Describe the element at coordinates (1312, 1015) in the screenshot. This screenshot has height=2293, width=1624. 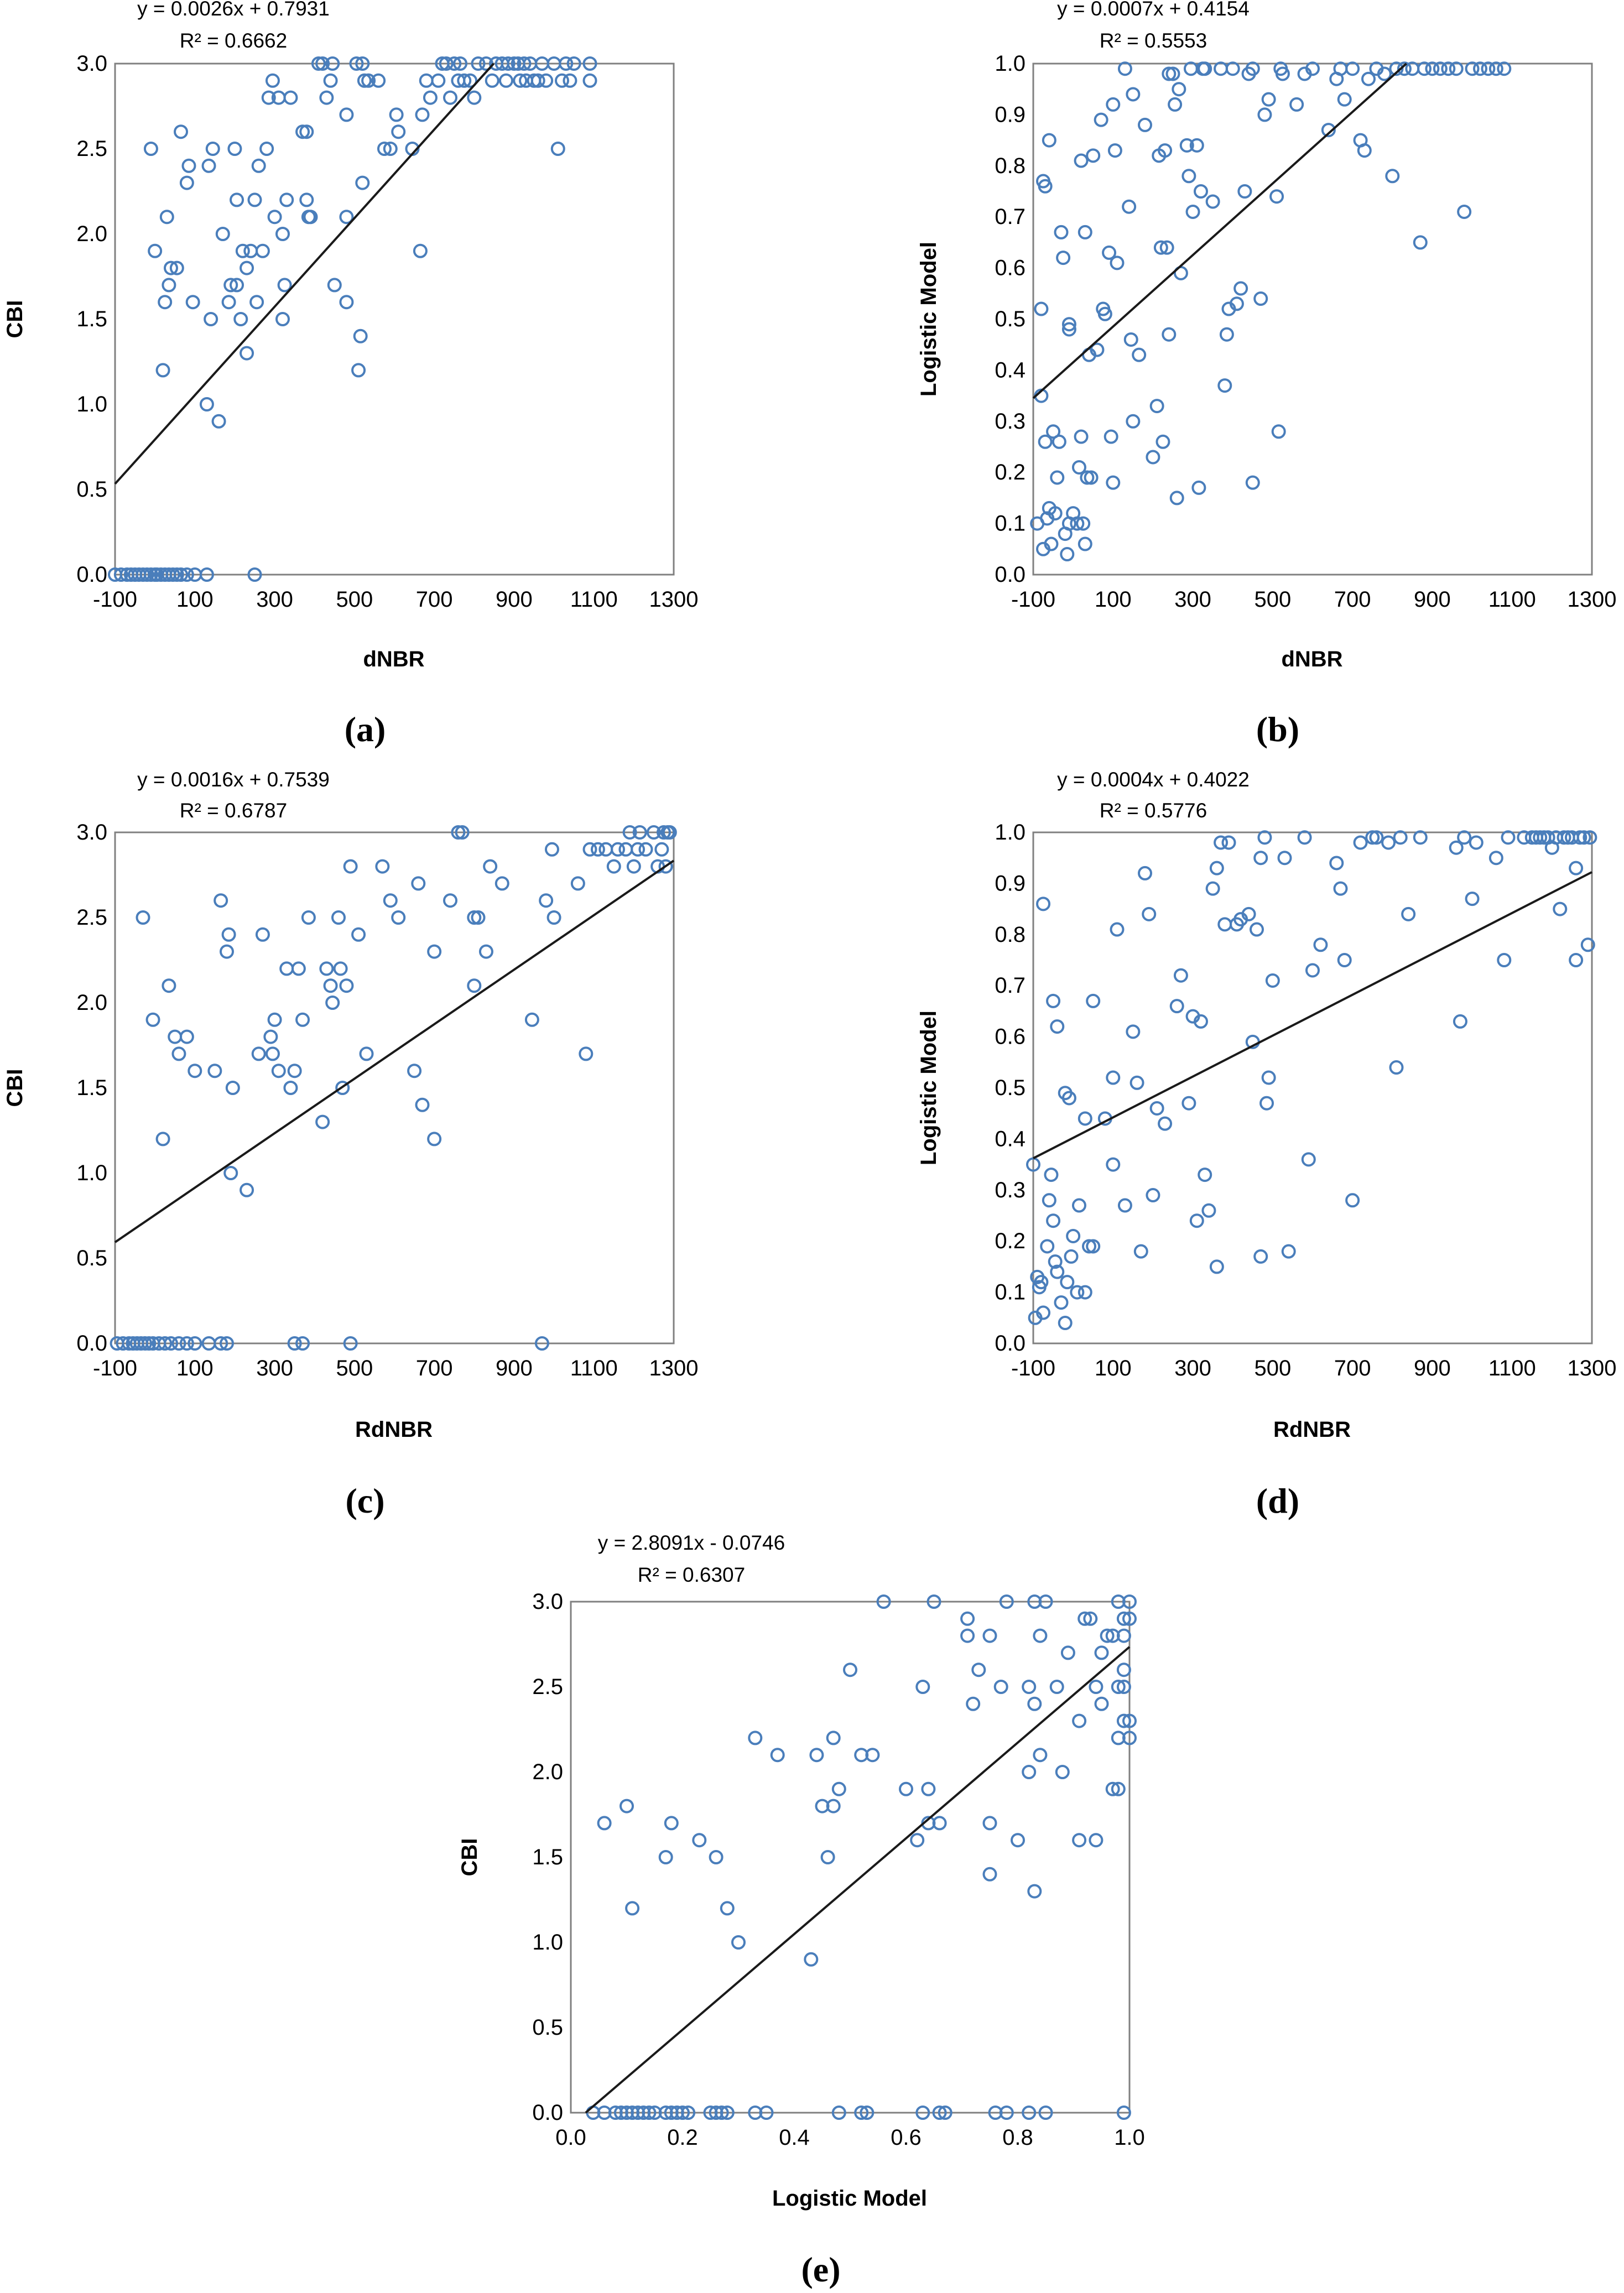
I see `panel-d-trendline` at that location.